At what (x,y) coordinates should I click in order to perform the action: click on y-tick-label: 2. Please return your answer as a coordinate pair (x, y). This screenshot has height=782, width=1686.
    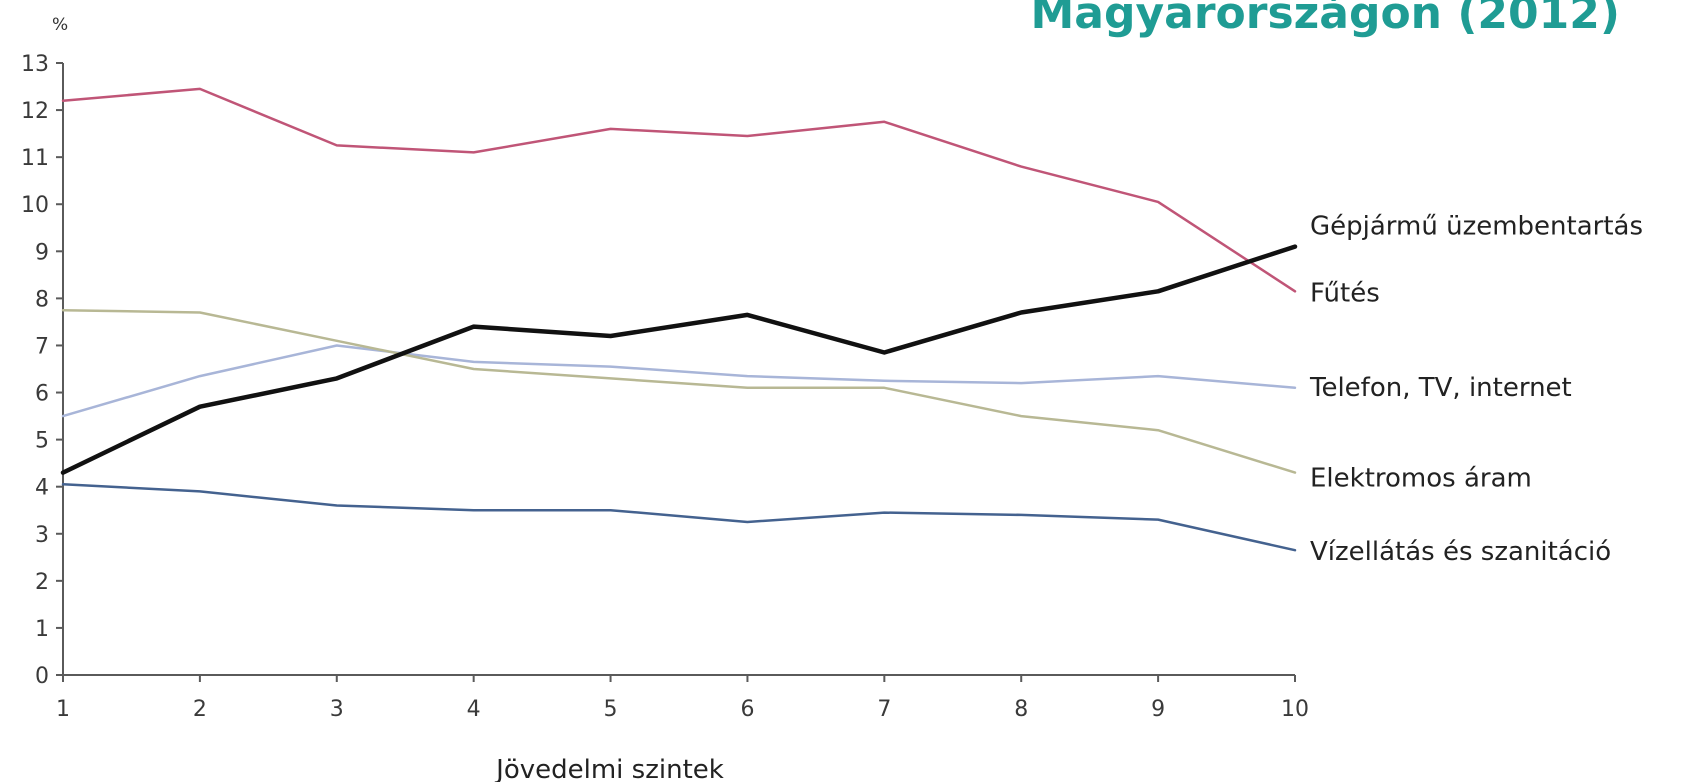
    Looking at the image, I should click on (42, 582).